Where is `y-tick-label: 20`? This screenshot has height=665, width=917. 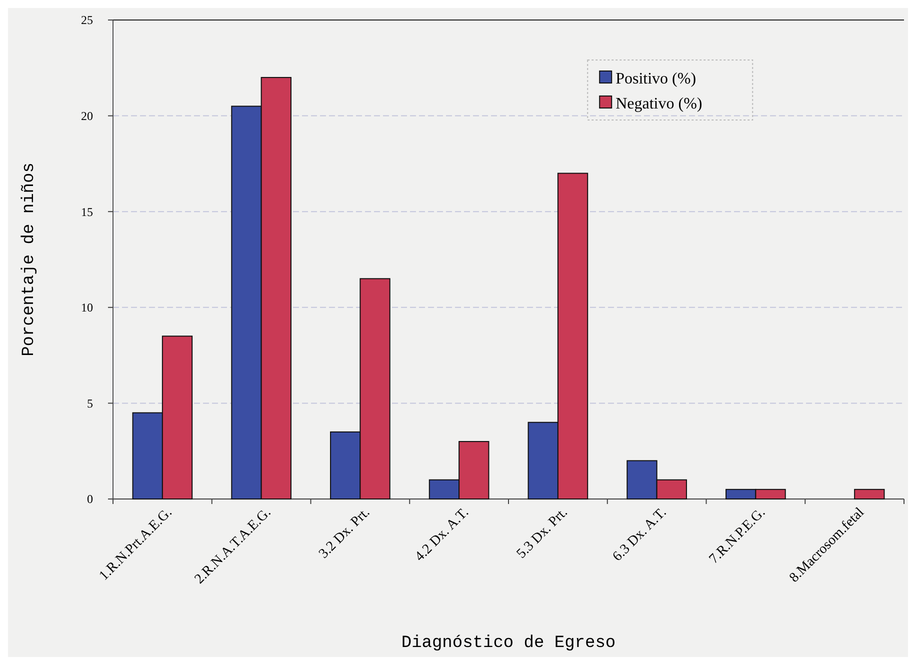
y-tick-label: 20 is located at coordinates (87, 116).